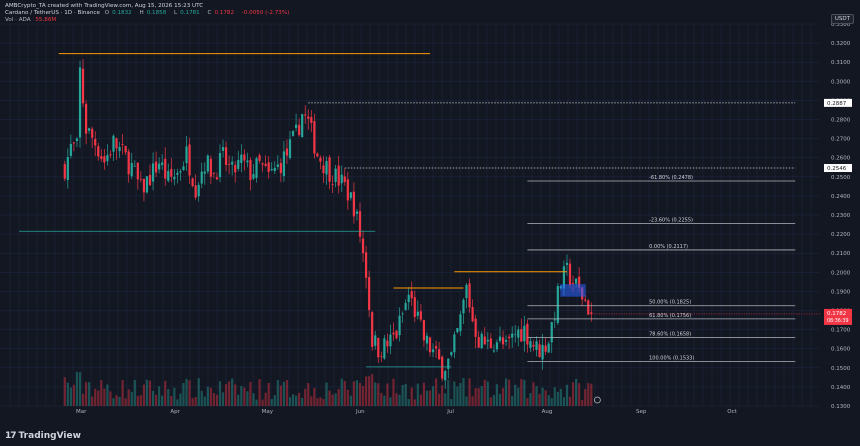 This screenshot has height=446, width=860. I want to click on y-tick-label: 0.2600, so click(841, 159).